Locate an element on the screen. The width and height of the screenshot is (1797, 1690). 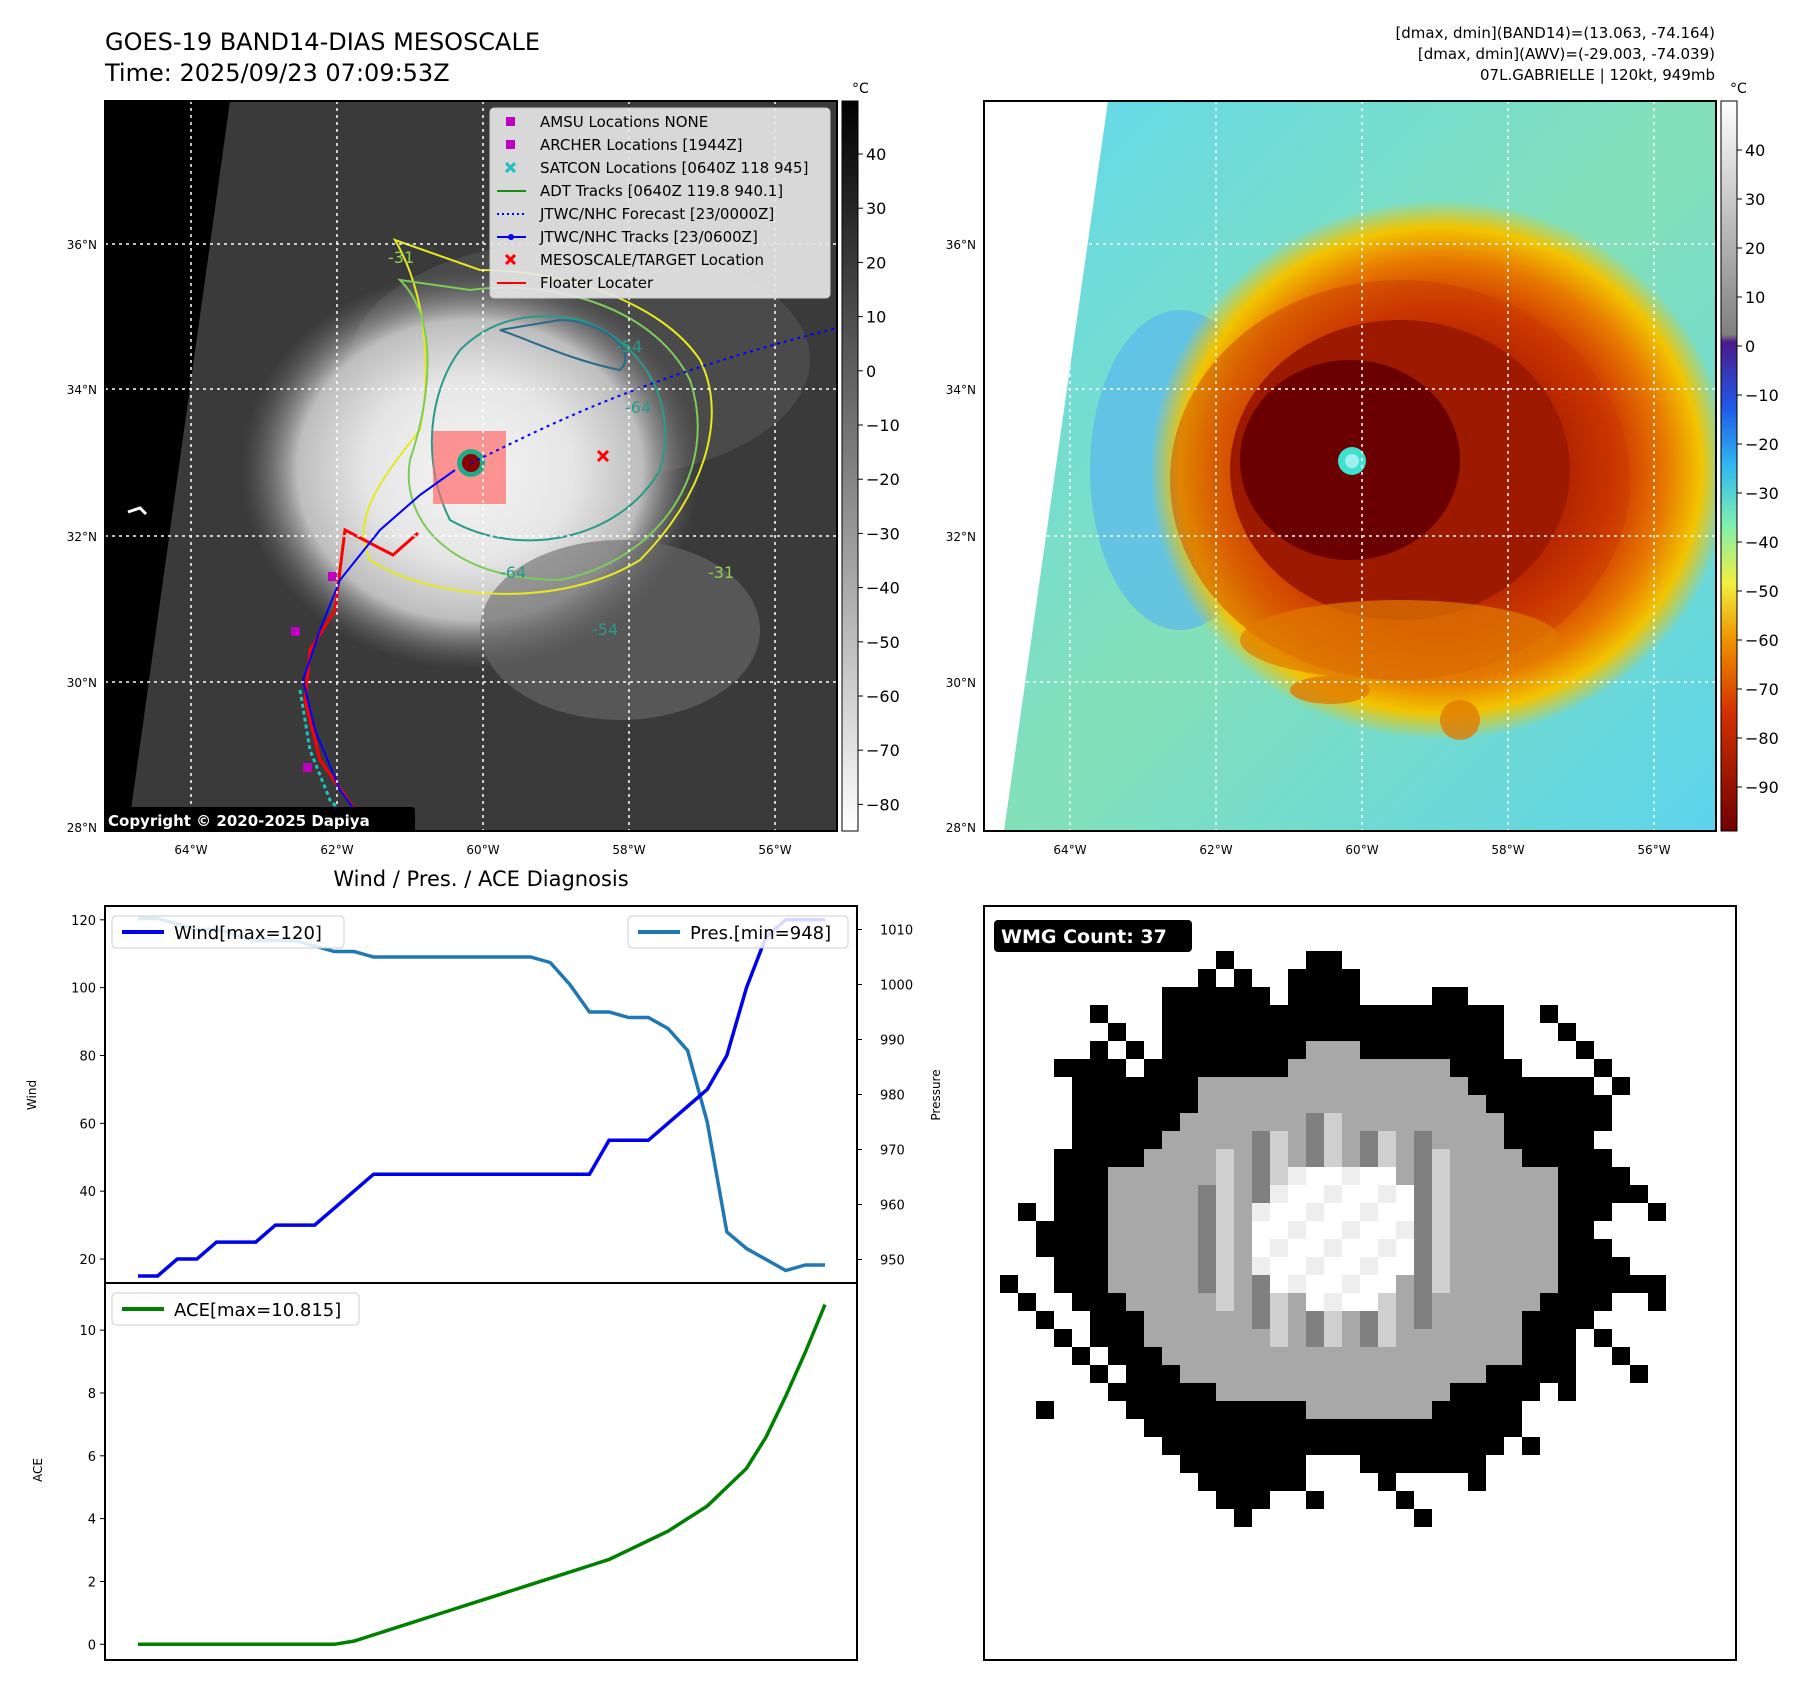
ace-legend: ACE[max=10.815] is located at coordinates (235, 1309).